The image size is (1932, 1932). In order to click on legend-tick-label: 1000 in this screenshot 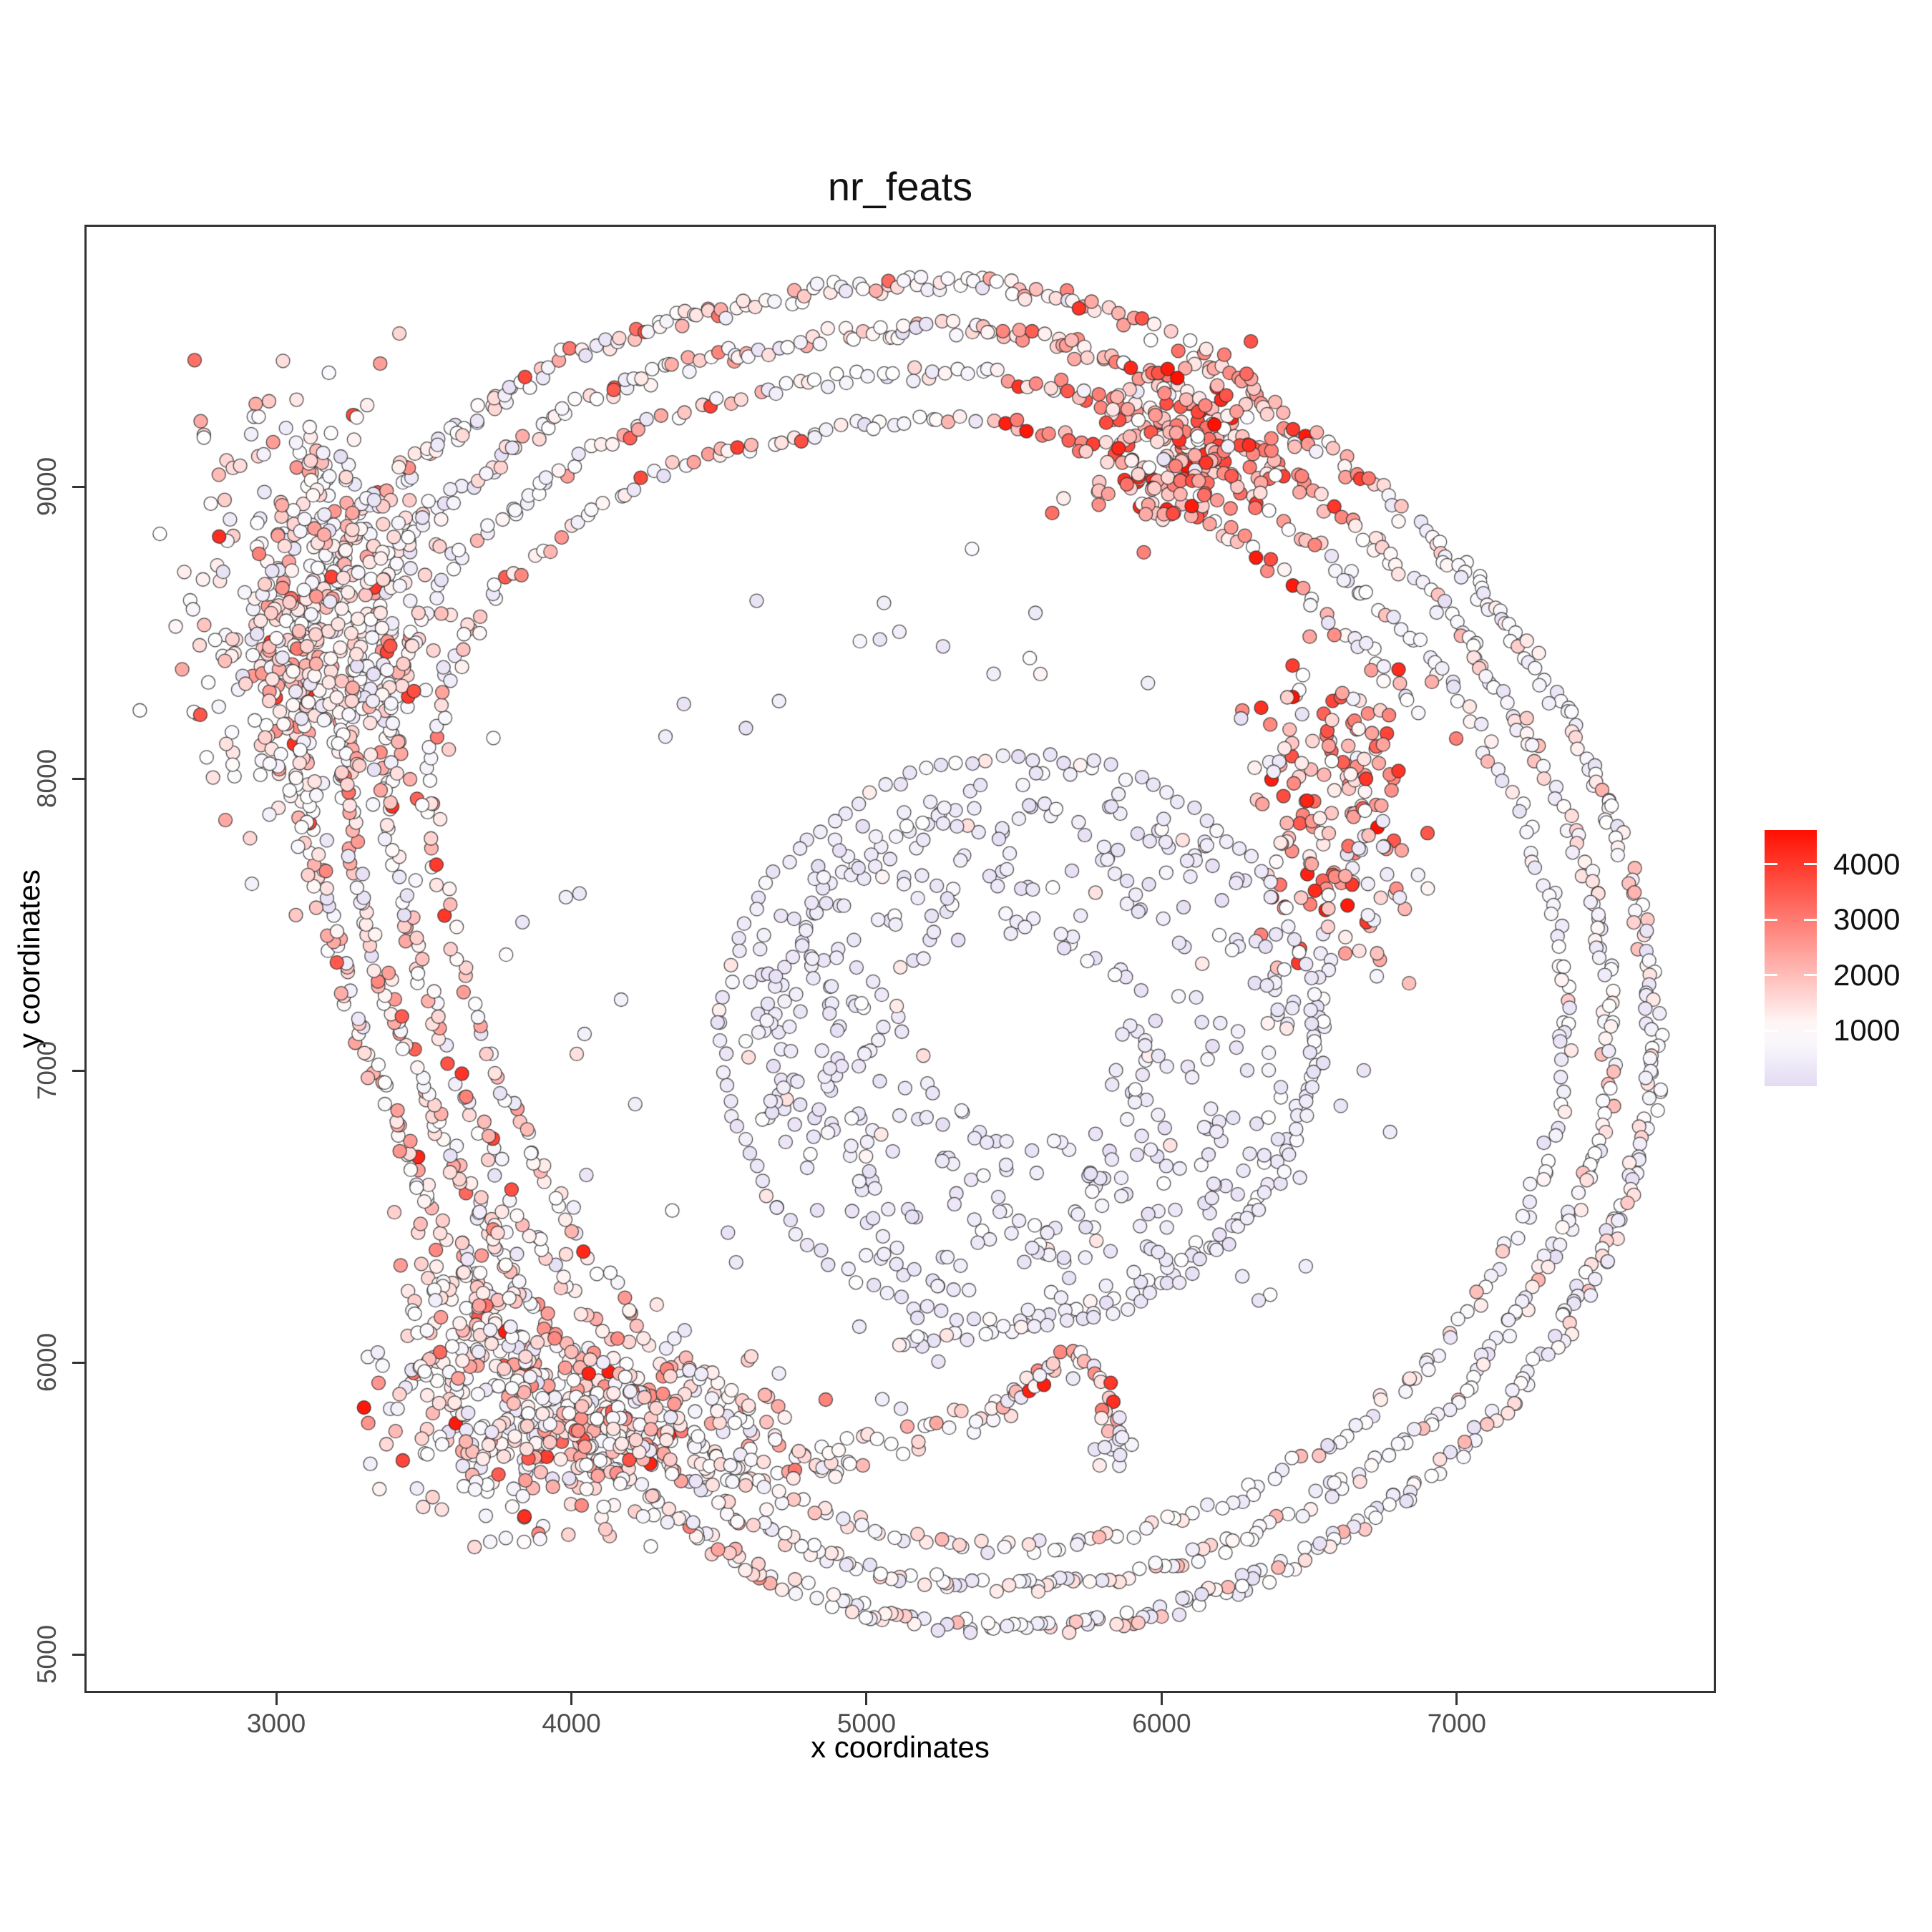, I will do `click(1867, 1030)`.